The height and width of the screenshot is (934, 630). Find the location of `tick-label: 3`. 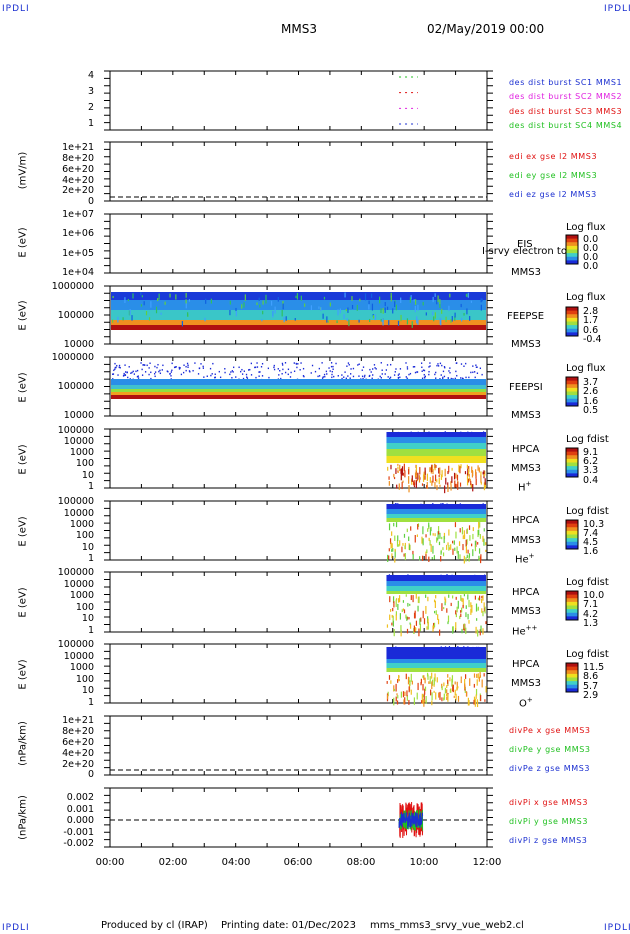

tick-label: 3 is located at coordinates (90, 91).